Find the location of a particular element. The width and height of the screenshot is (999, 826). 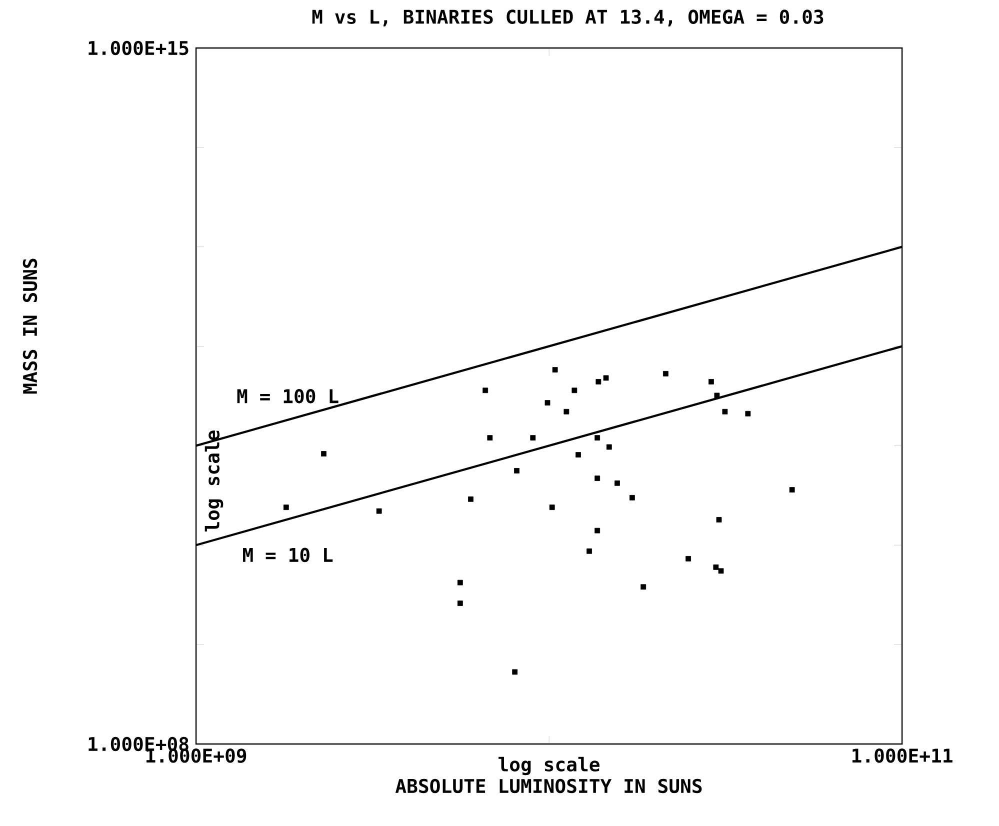

y-axis-title: MASS IN SUNS is located at coordinates (30, 326).